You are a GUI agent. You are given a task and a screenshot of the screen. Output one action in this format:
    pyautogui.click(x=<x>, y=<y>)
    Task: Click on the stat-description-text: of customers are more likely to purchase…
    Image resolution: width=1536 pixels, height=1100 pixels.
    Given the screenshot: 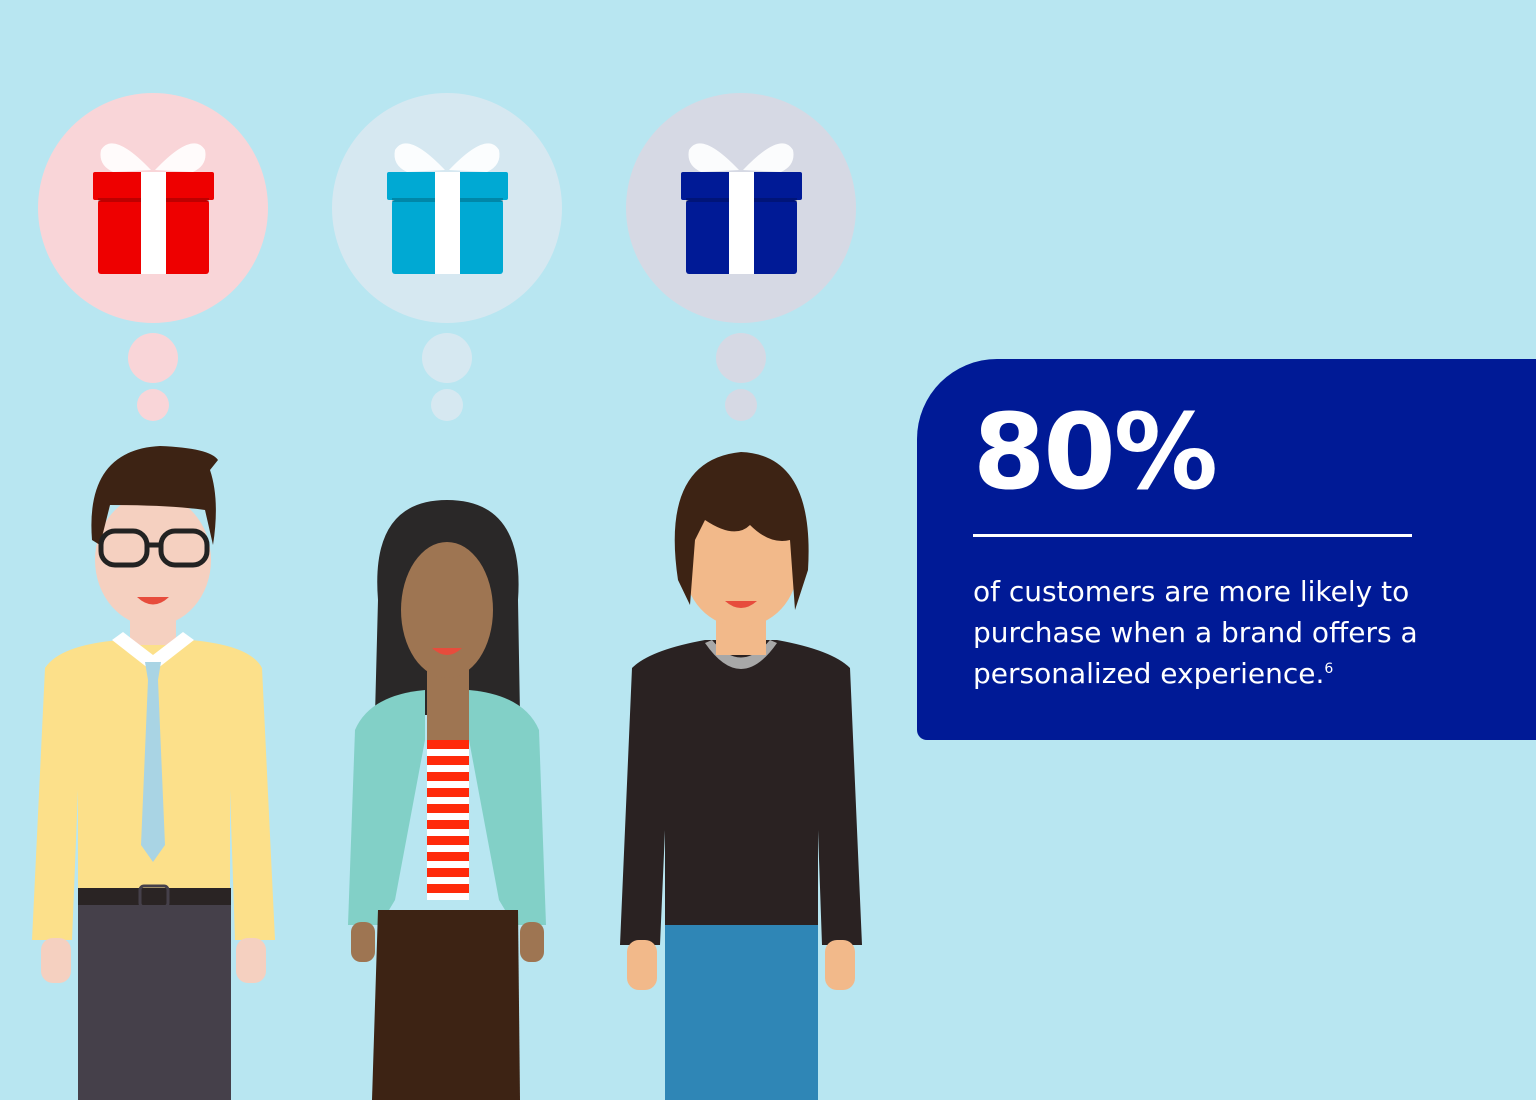 What is the action you would take?
    pyautogui.click(x=1195, y=632)
    